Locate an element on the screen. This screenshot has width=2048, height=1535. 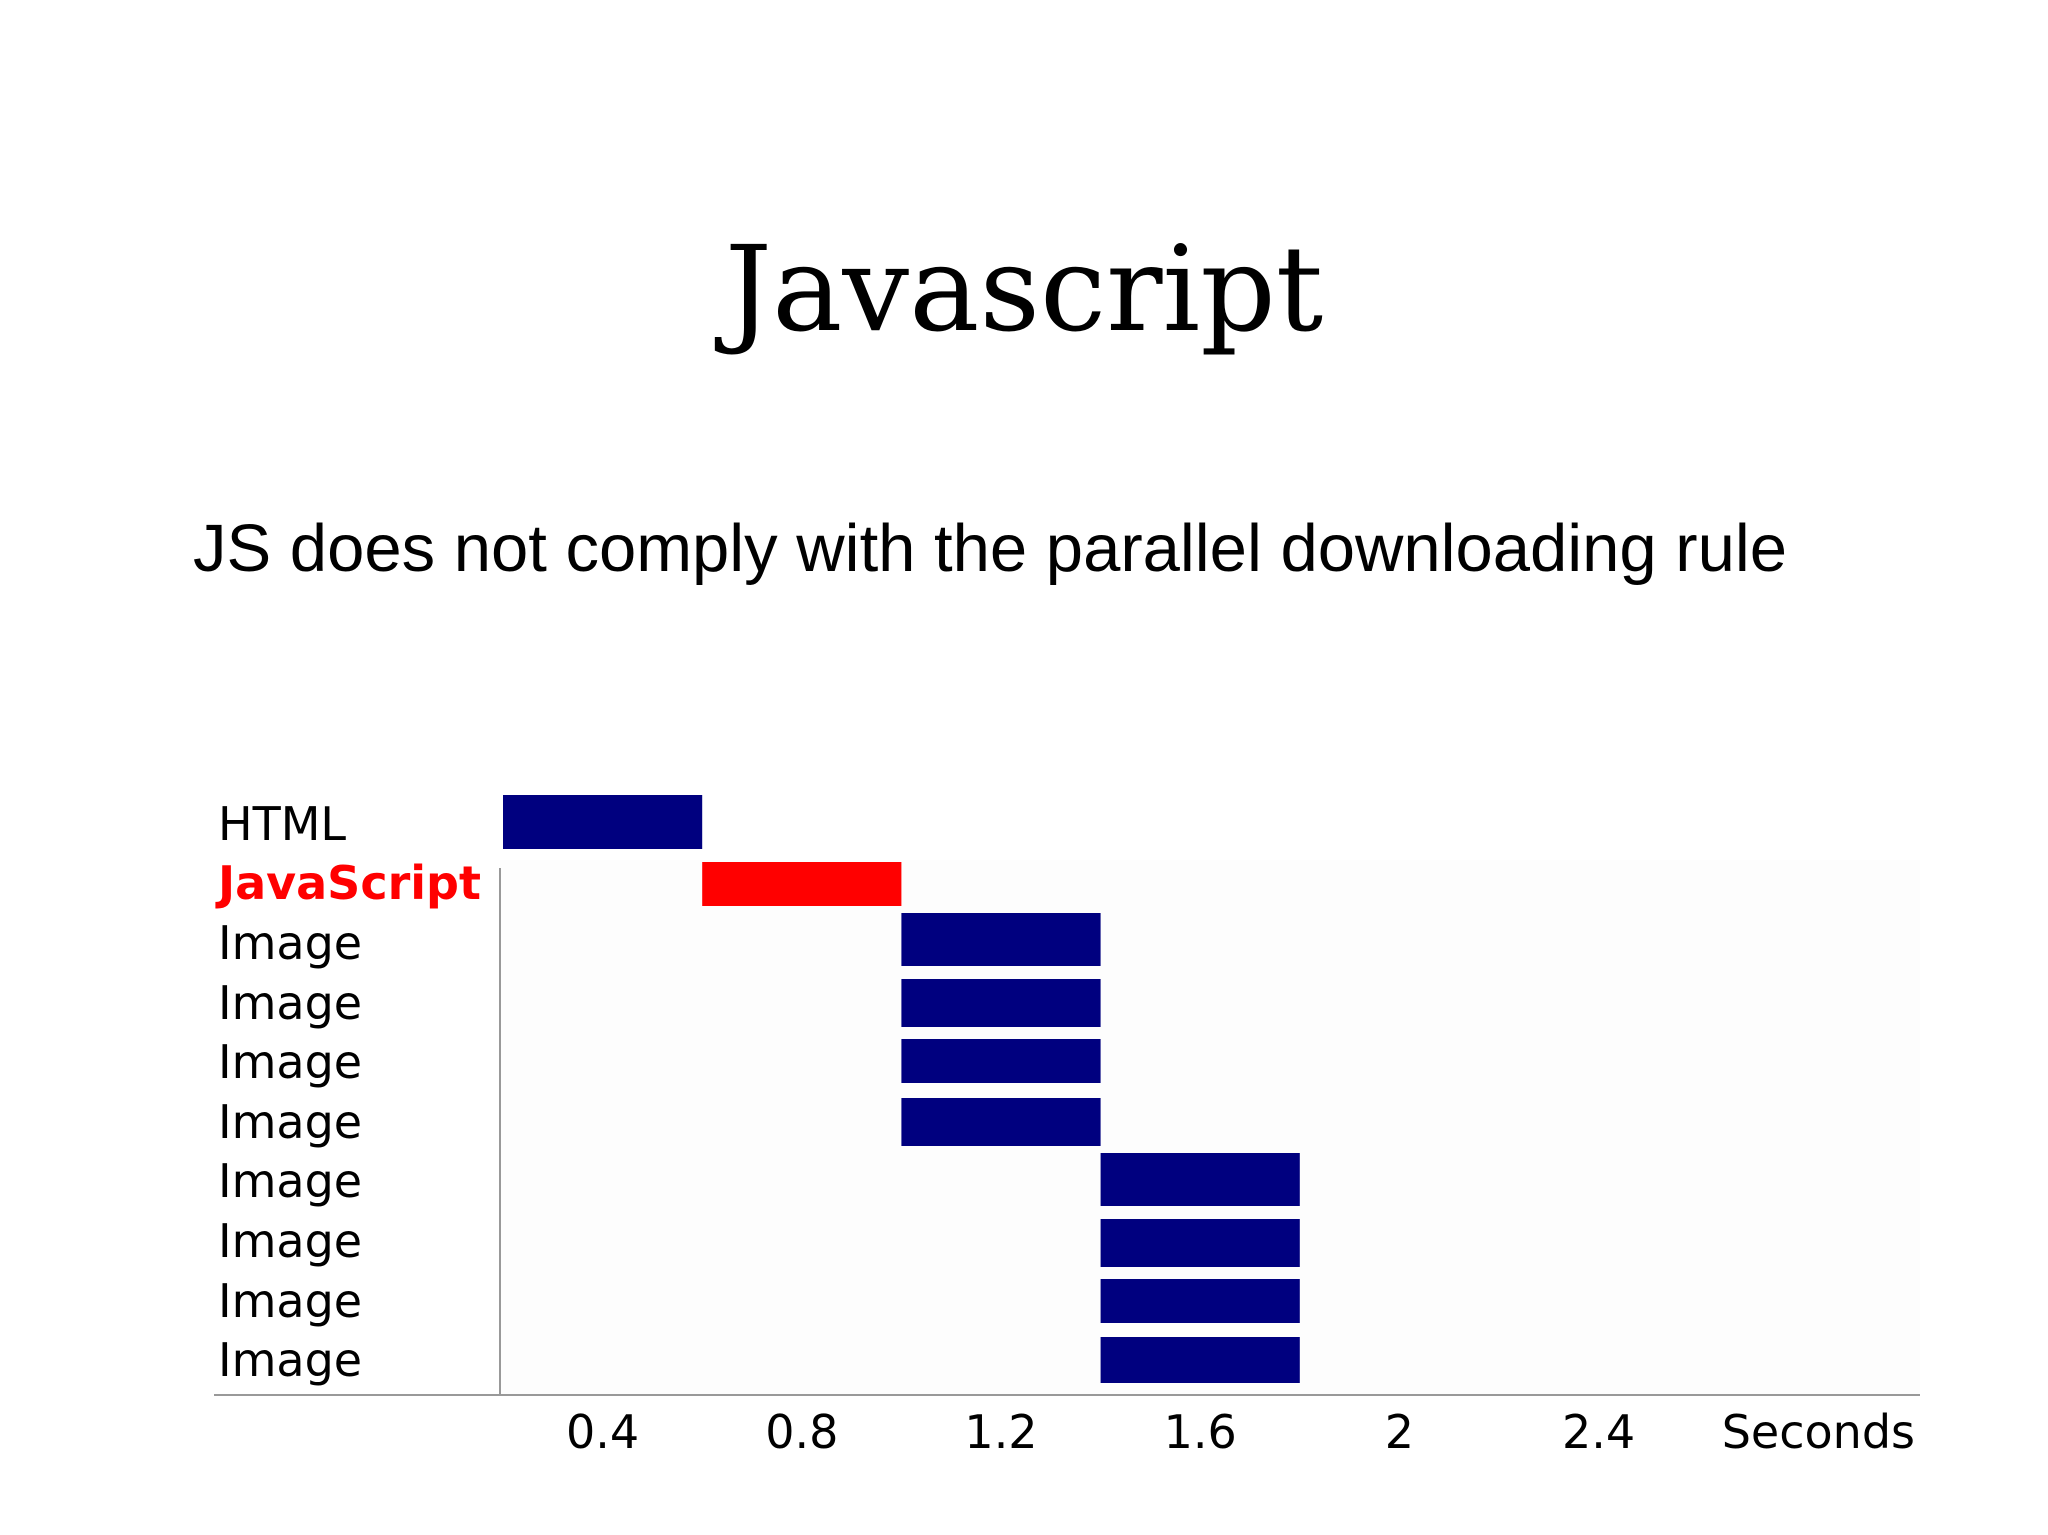
row-label-6: Image is located at coordinates (290, 1181).